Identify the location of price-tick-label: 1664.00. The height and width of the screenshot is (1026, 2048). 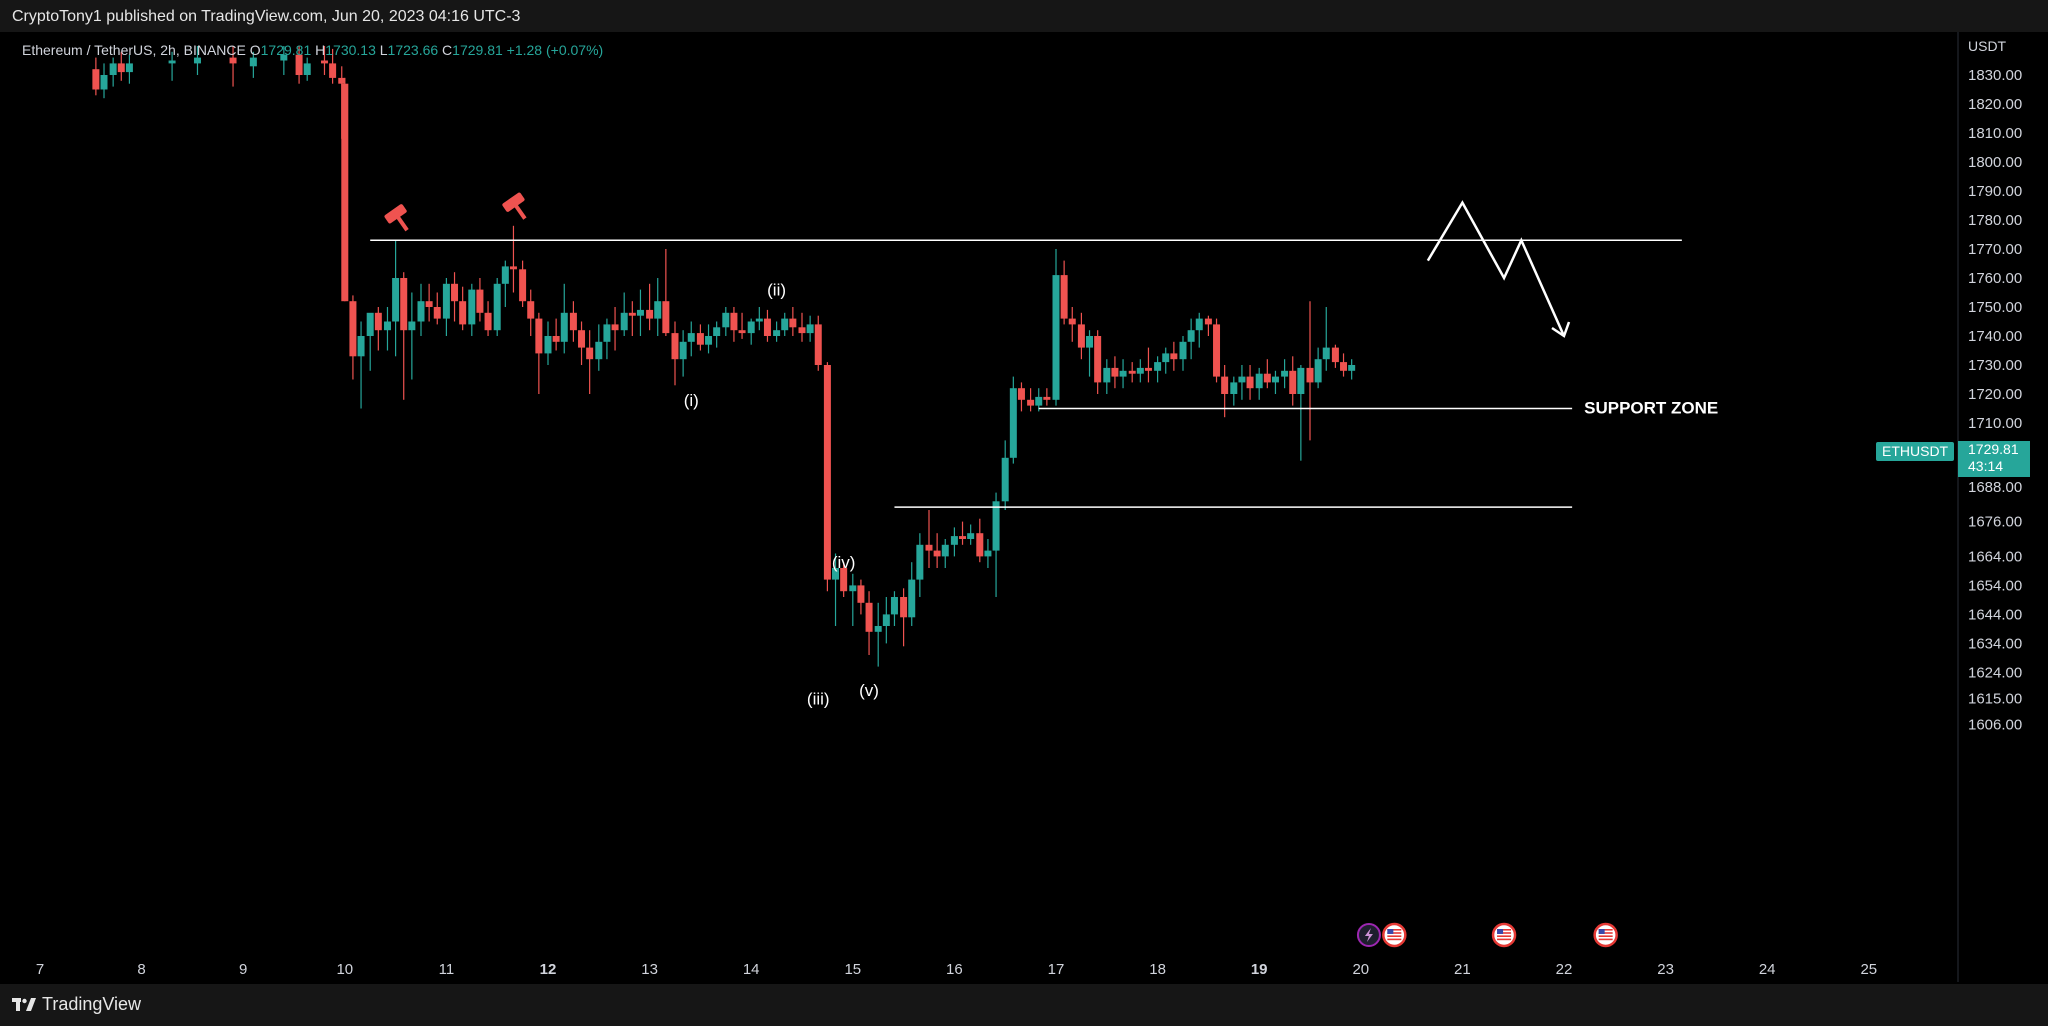
(1995, 556).